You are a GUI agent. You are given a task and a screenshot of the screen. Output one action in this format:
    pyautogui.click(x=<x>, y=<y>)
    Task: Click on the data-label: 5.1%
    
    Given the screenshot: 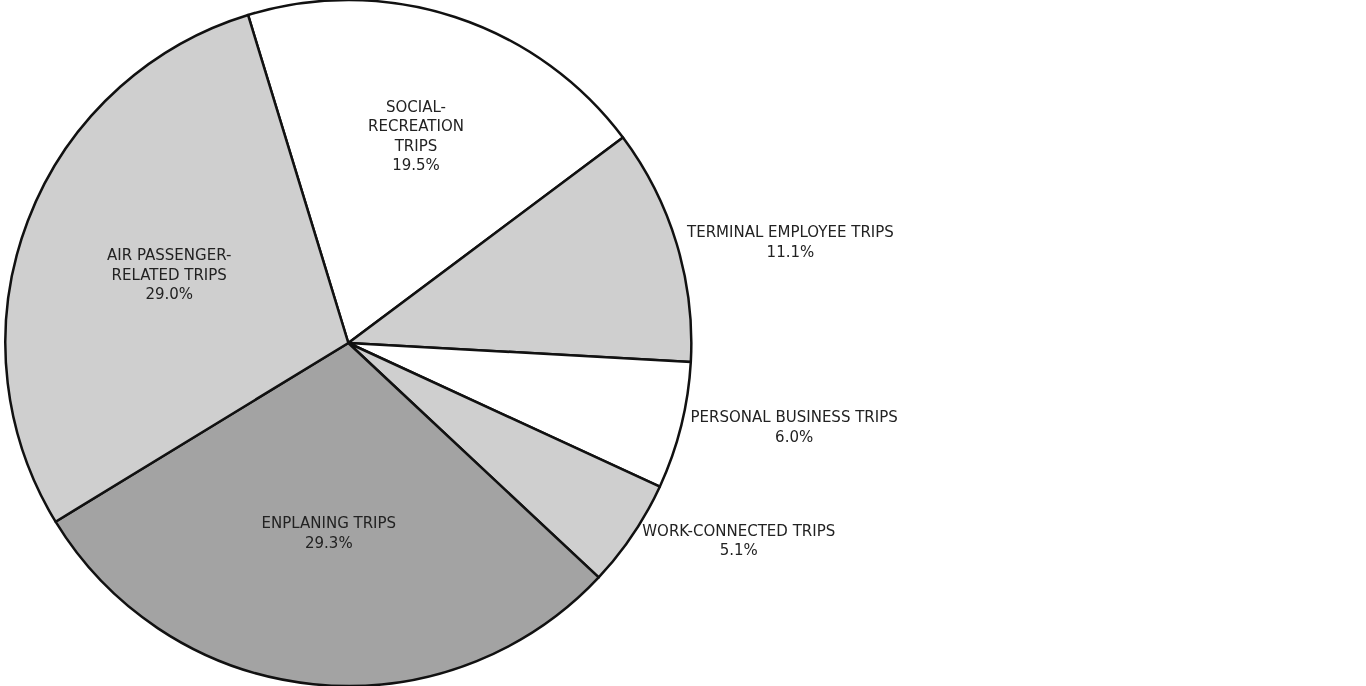 What is the action you would take?
    pyautogui.click(x=738, y=550)
    